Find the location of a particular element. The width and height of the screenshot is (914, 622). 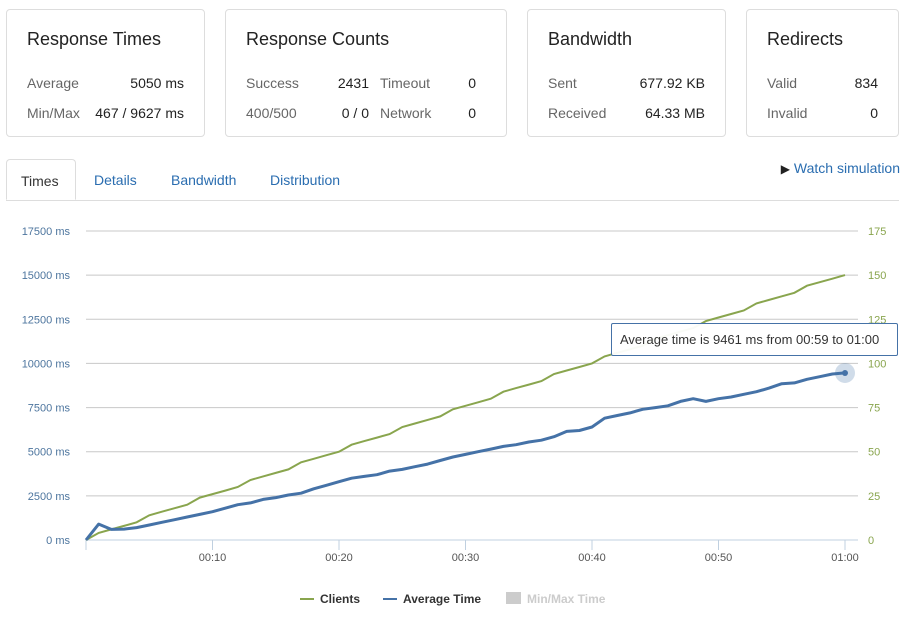

play-icon: ▶ is located at coordinates (785, 169).